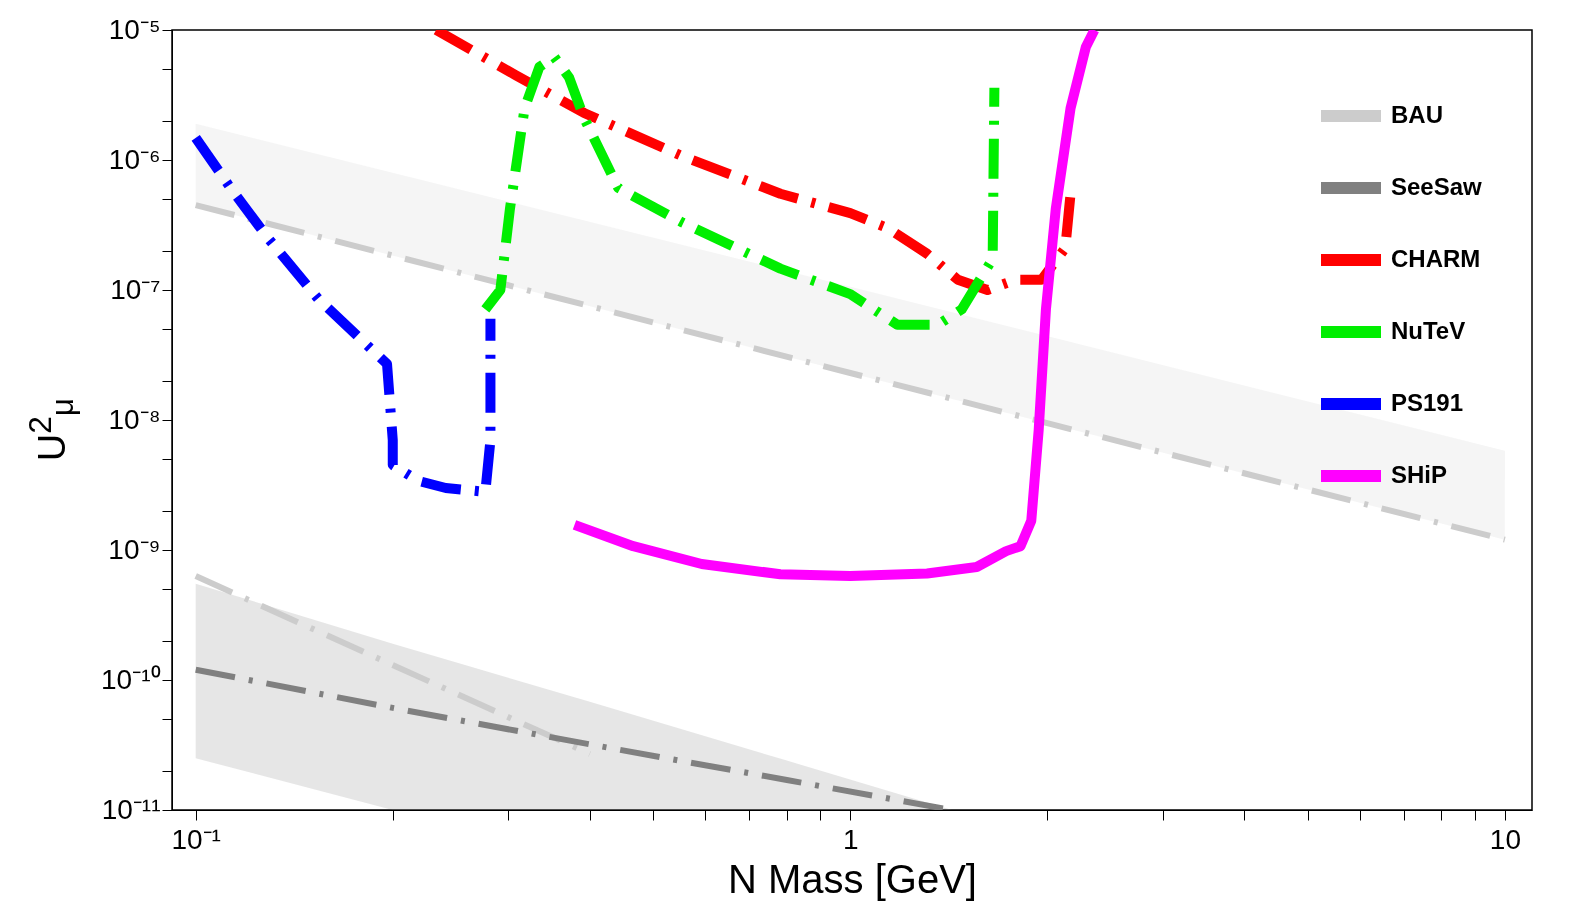 The width and height of the screenshot is (1596, 913). What do you see at coordinates (1505, 839) in the screenshot?
I see `x-tick-label: 10` at bounding box center [1505, 839].